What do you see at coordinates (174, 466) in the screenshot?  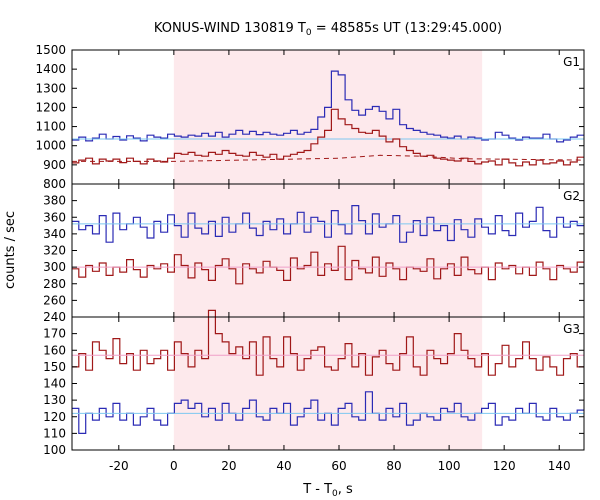 I see `x-tick-label-1: 0` at bounding box center [174, 466].